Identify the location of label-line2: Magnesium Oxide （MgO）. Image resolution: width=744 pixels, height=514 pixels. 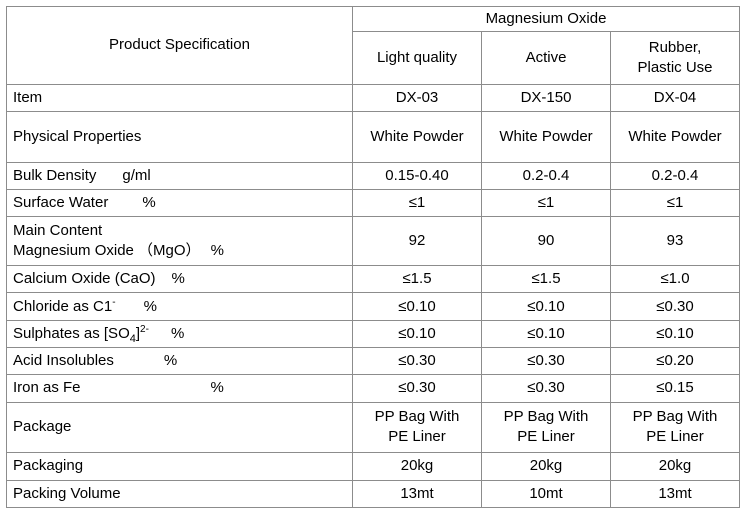
(107, 251).